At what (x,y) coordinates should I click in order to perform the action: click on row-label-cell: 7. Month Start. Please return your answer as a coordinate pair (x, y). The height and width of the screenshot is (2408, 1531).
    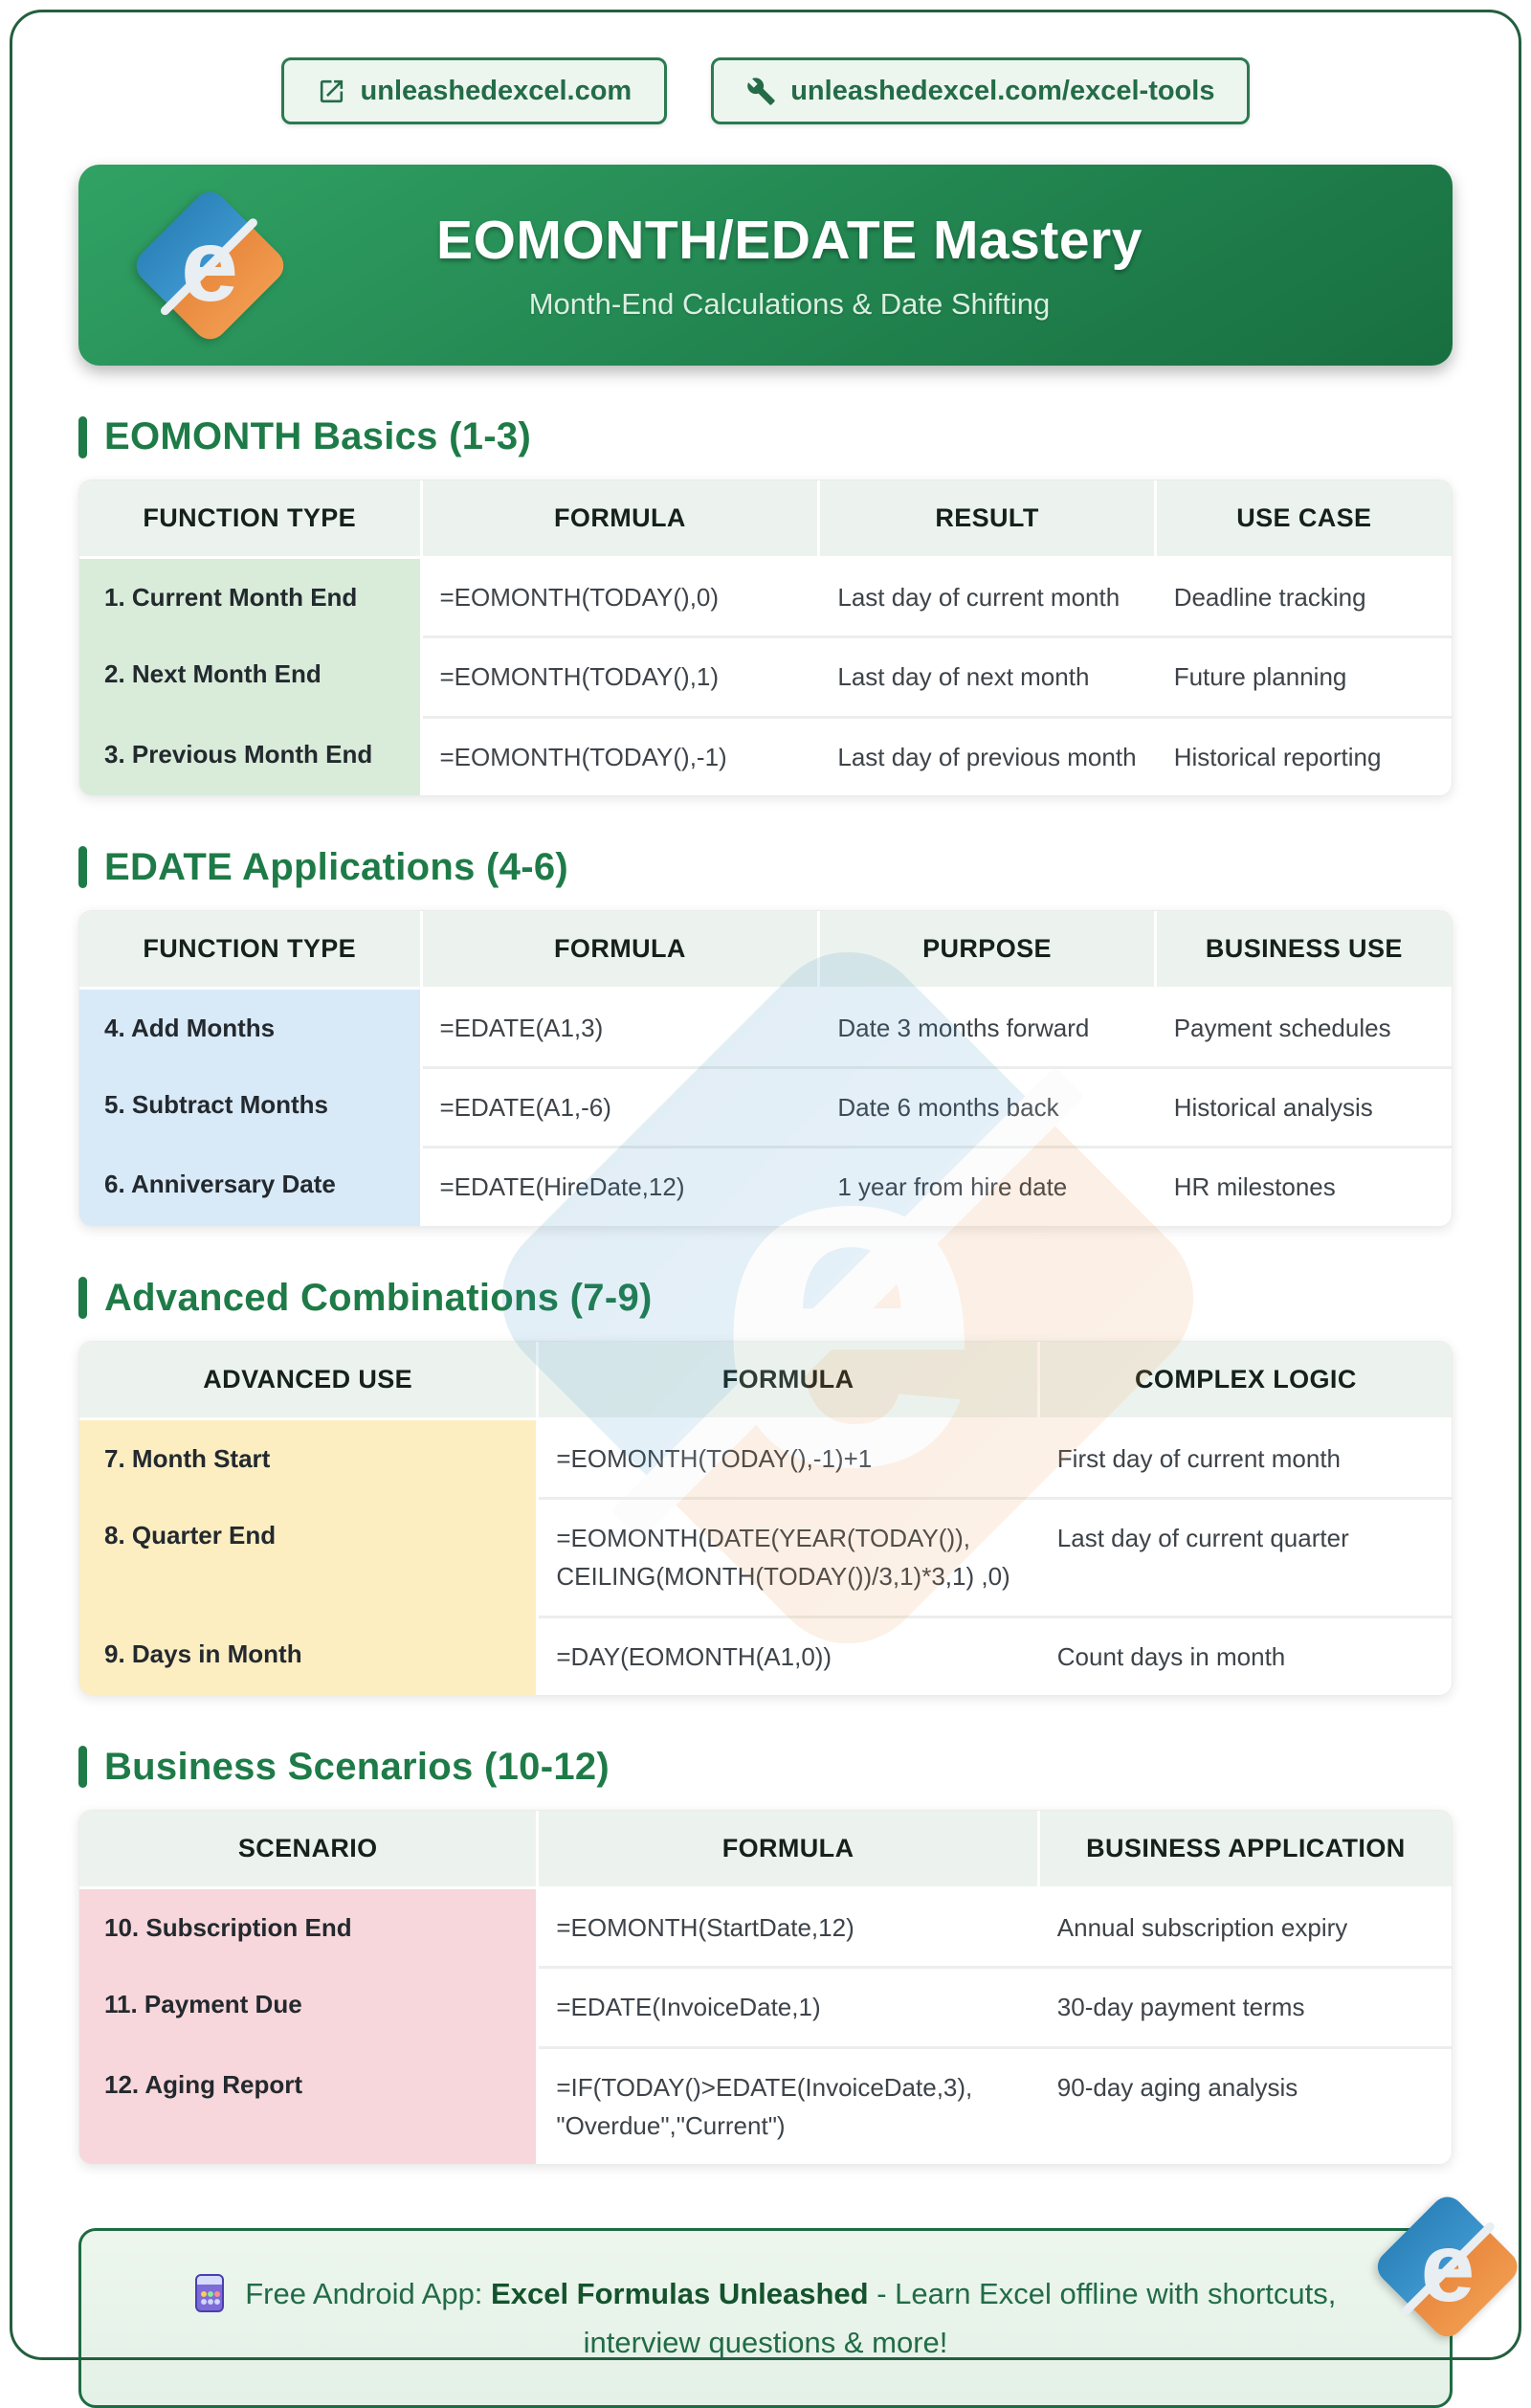
    Looking at the image, I should click on (309, 1458).